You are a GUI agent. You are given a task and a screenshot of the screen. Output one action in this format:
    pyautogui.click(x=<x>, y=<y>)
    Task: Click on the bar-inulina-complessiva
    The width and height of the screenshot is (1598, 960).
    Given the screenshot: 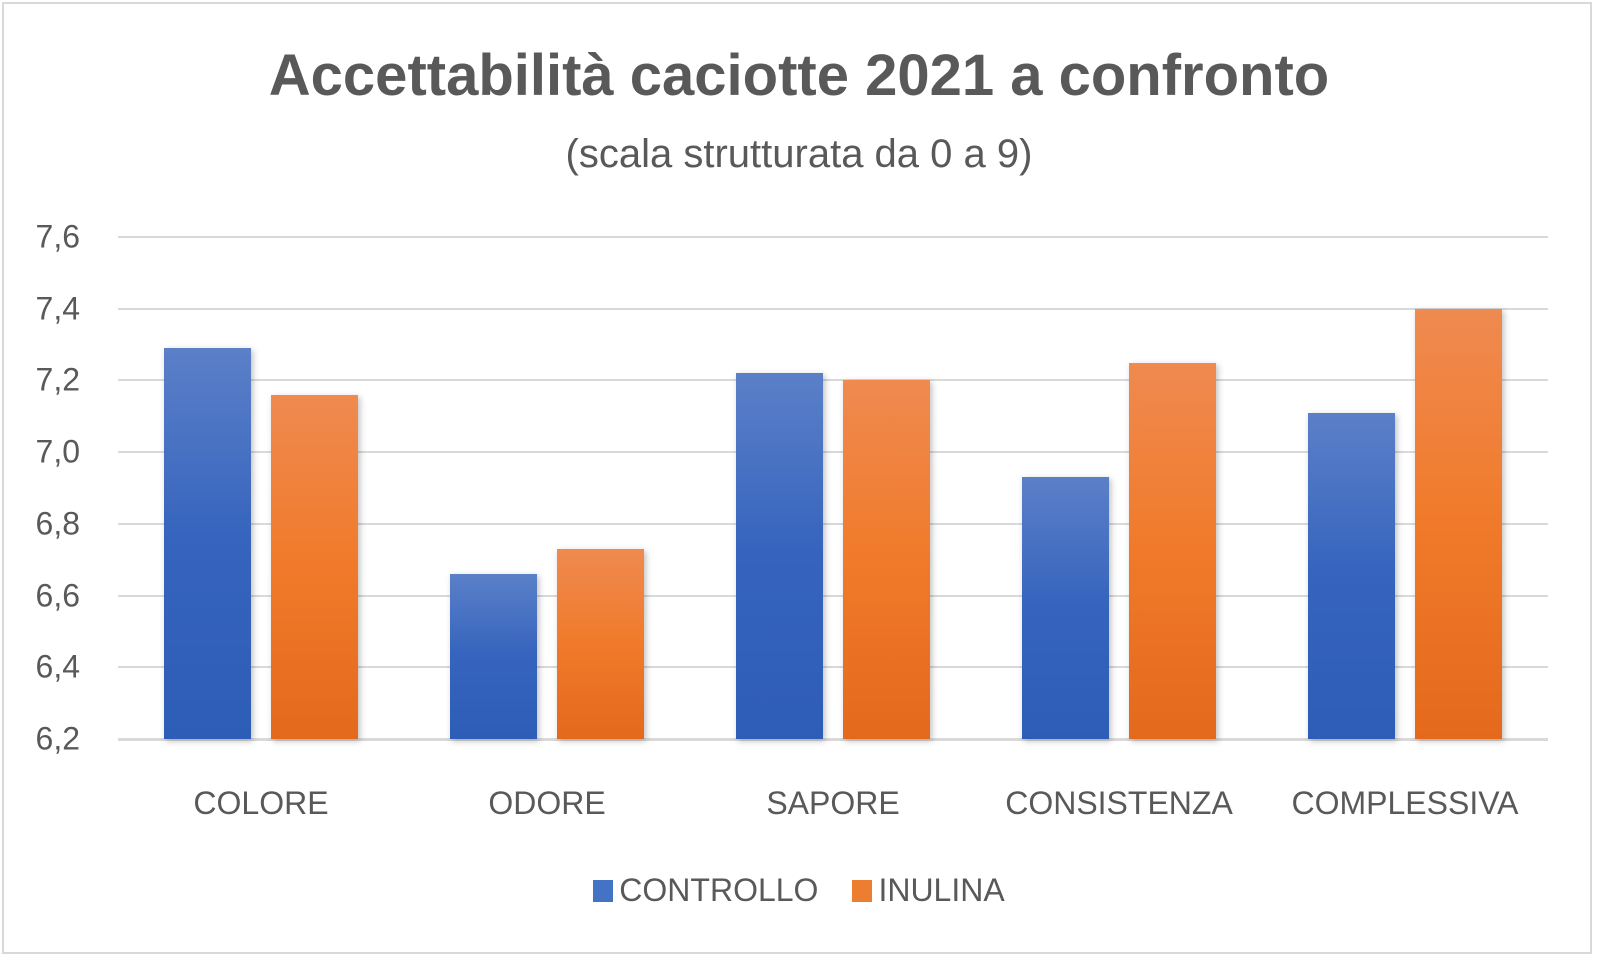 What is the action you would take?
    pyautogui.click(x=1458, y=523)
    